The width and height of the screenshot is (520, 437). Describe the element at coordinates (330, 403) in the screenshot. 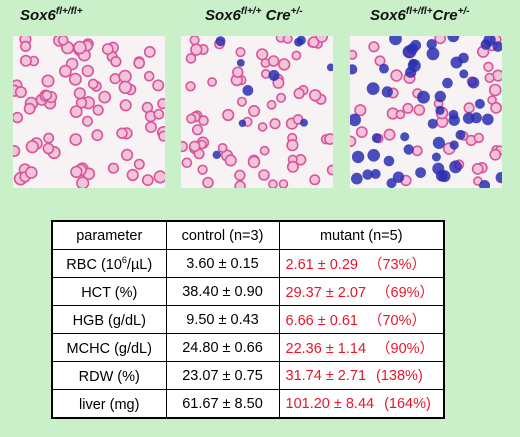

I see `mutant-value: 101.20 ± 8.44` at that location.